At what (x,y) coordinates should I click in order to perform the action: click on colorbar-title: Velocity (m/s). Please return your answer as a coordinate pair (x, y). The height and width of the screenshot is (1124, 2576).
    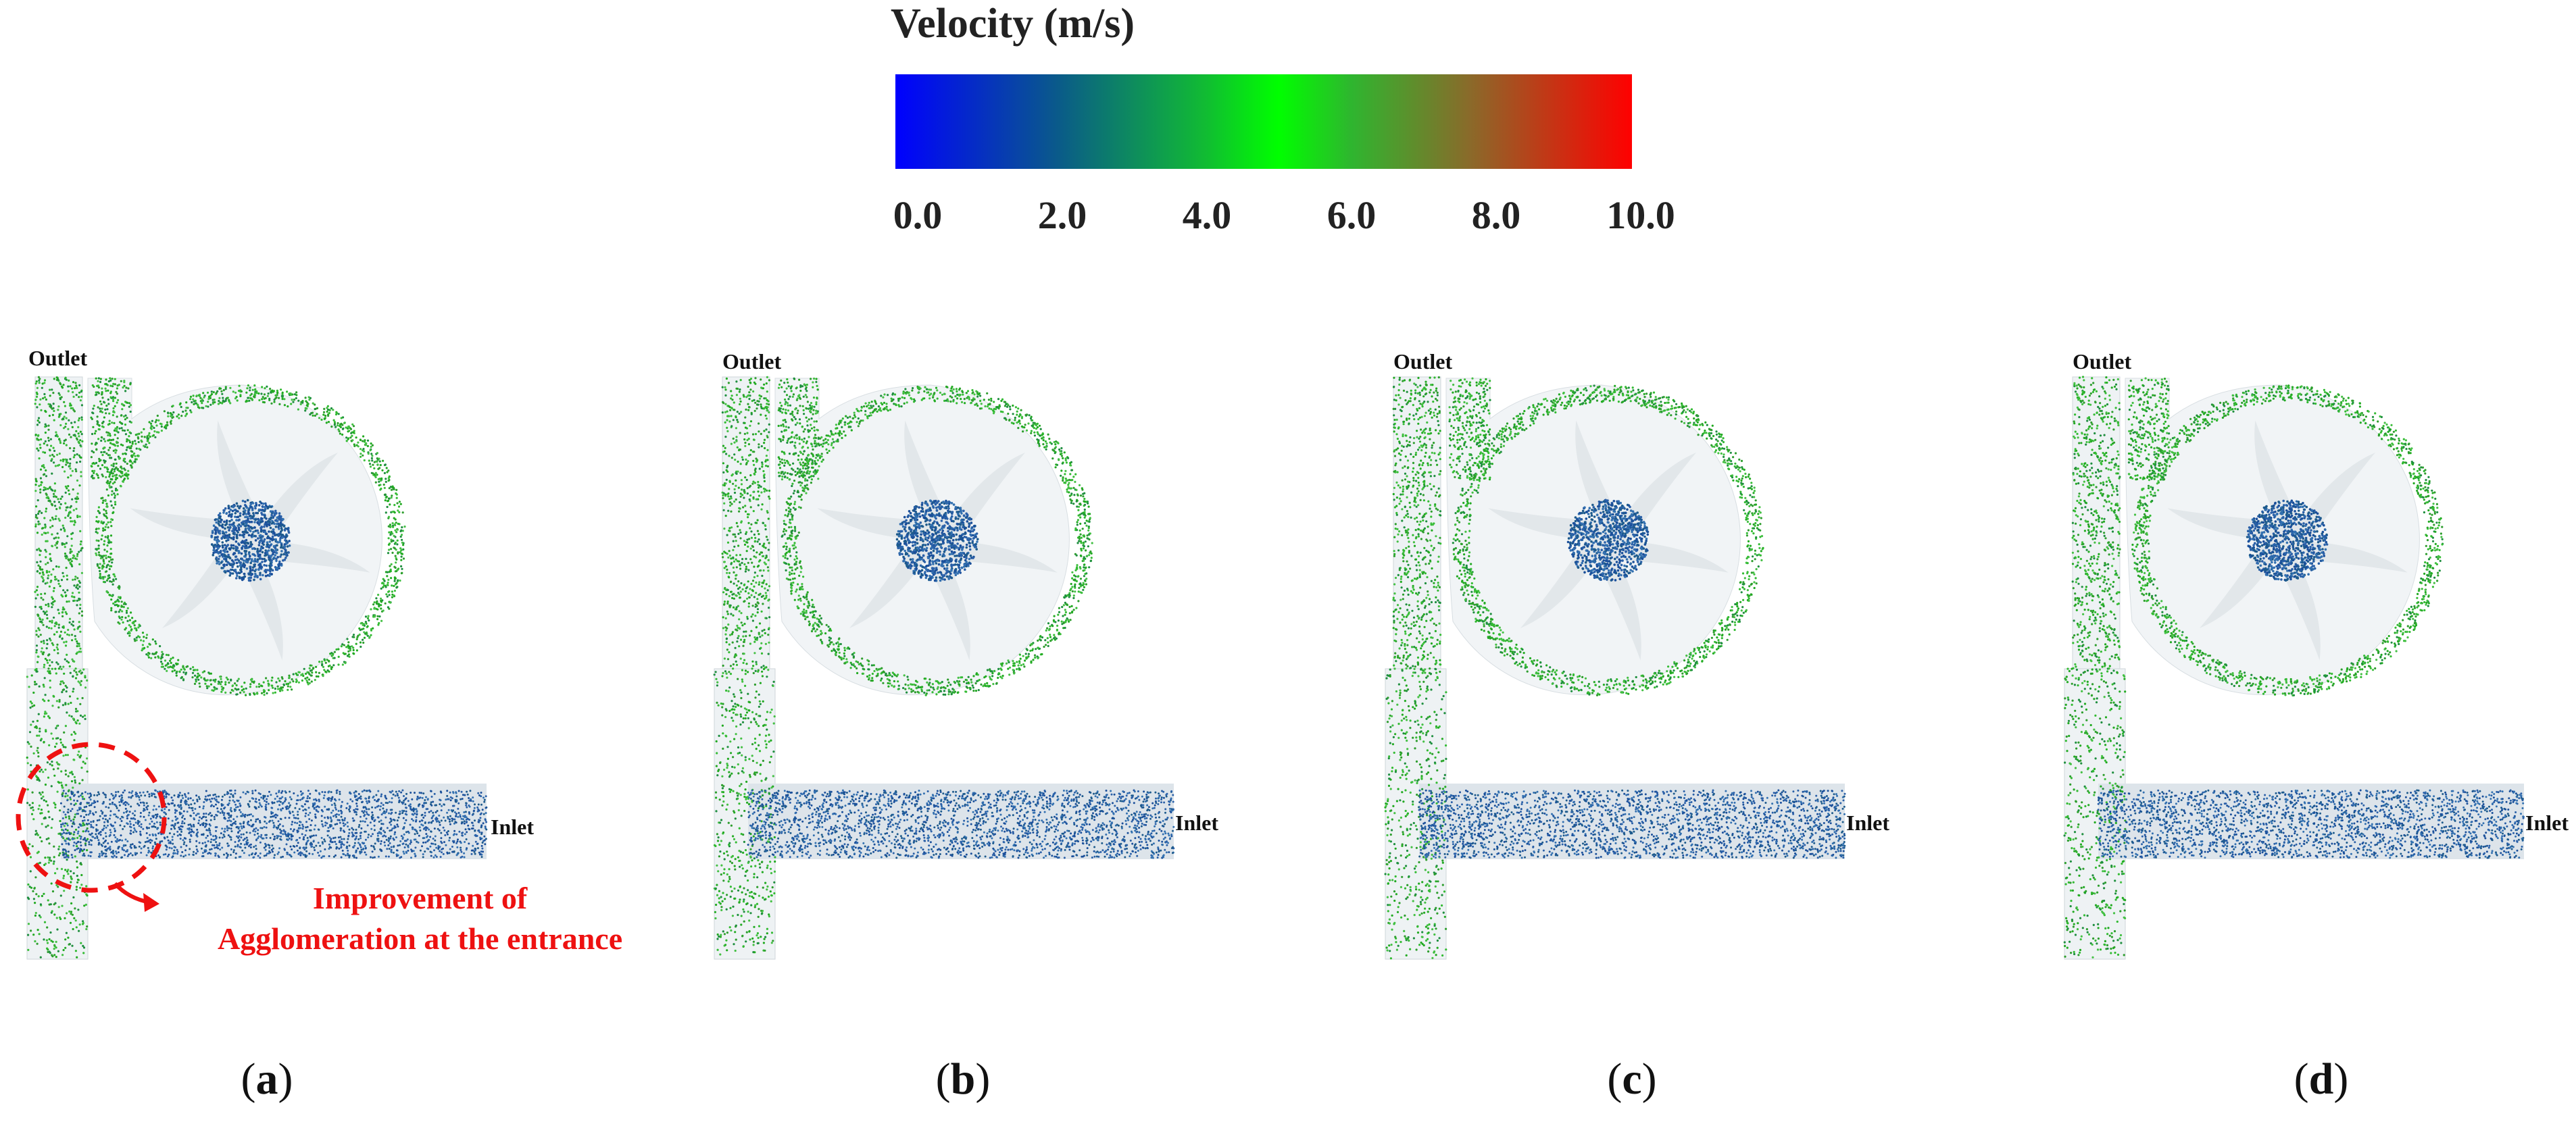
    Looking at the image, I should click on (1013, 24).